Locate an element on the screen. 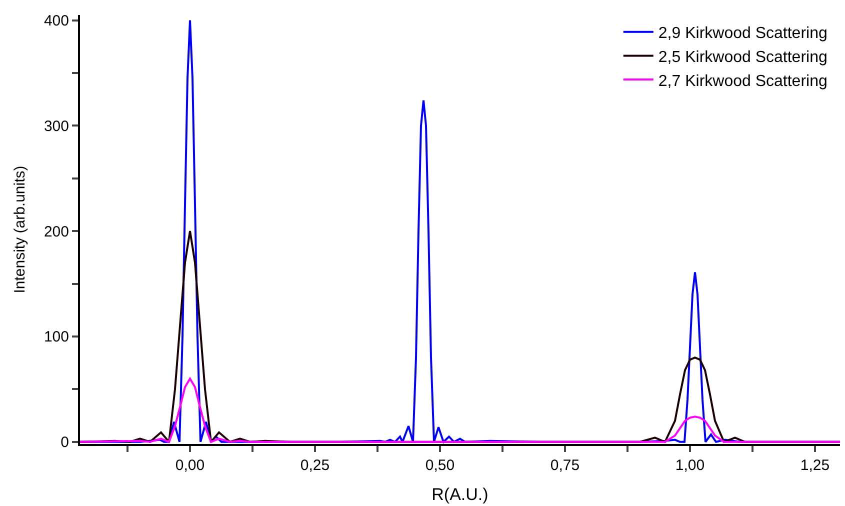 Image resolution: width=845 pixels, height=506 pixels. x-tick-label: 0,00 is located at coordinates (190, 465).